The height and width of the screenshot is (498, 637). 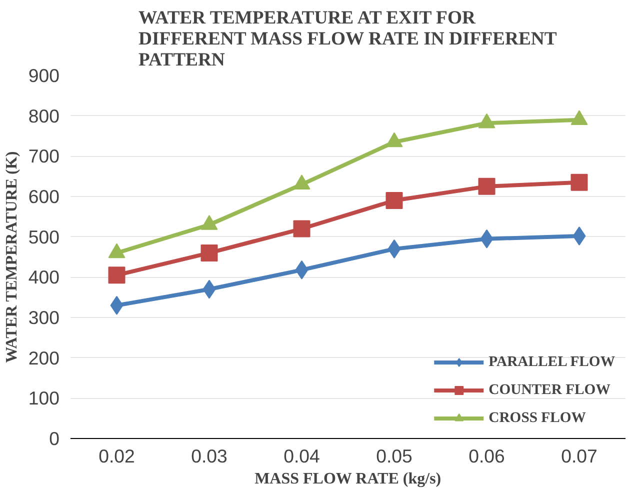 I want to click on y-tick-label: 800, so click(x=44, y=115).